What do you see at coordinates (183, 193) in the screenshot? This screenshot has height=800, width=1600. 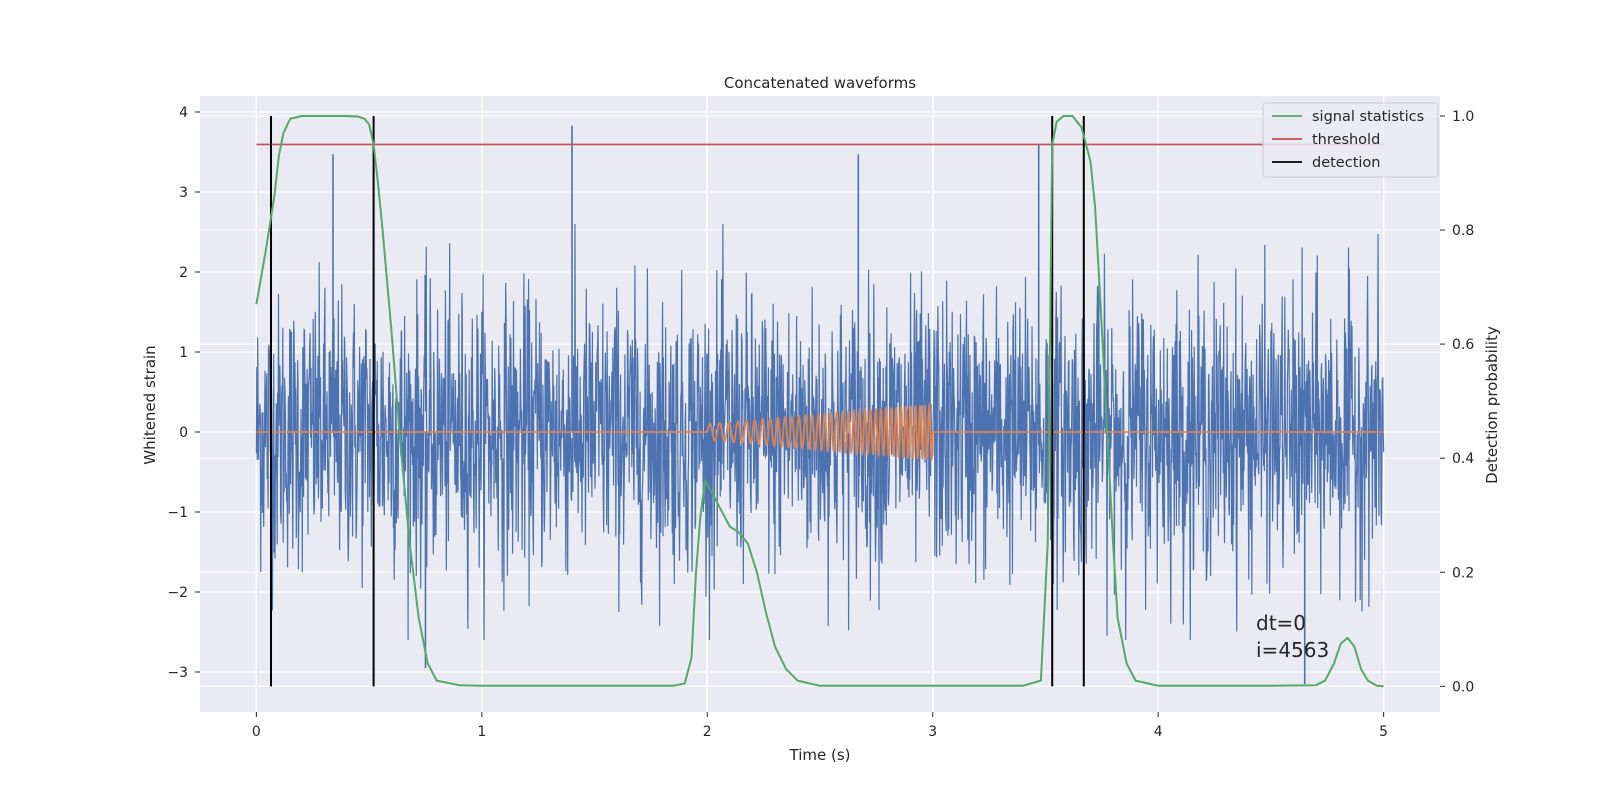 I see `left-y-tick-label: 3` at bounding box center [183, 193].